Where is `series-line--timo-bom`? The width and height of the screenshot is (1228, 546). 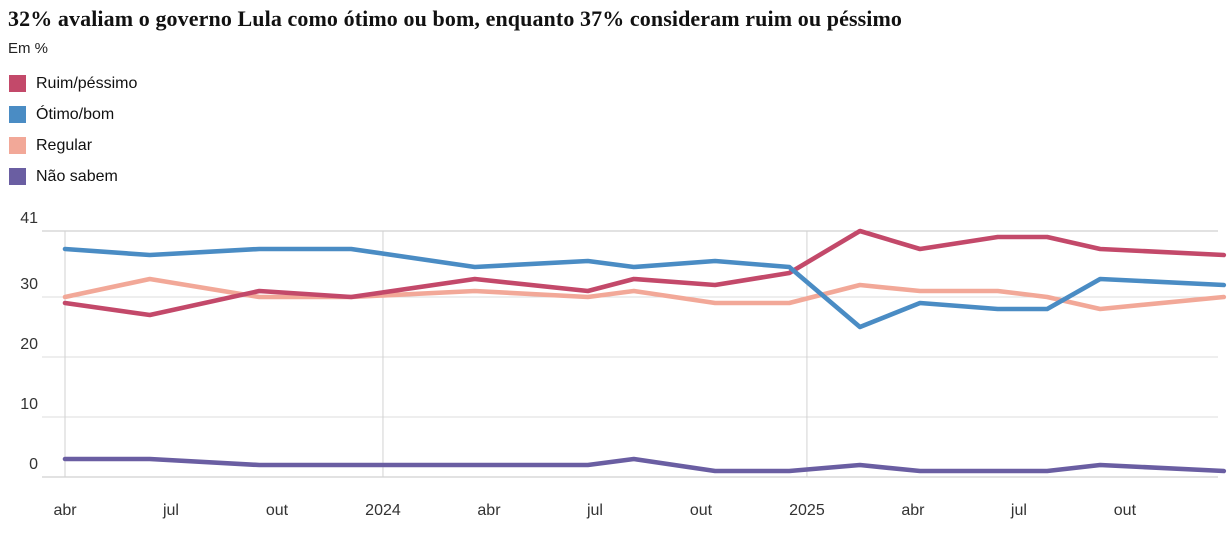 series-line--timo-bom is located at coordinates (644, 288).